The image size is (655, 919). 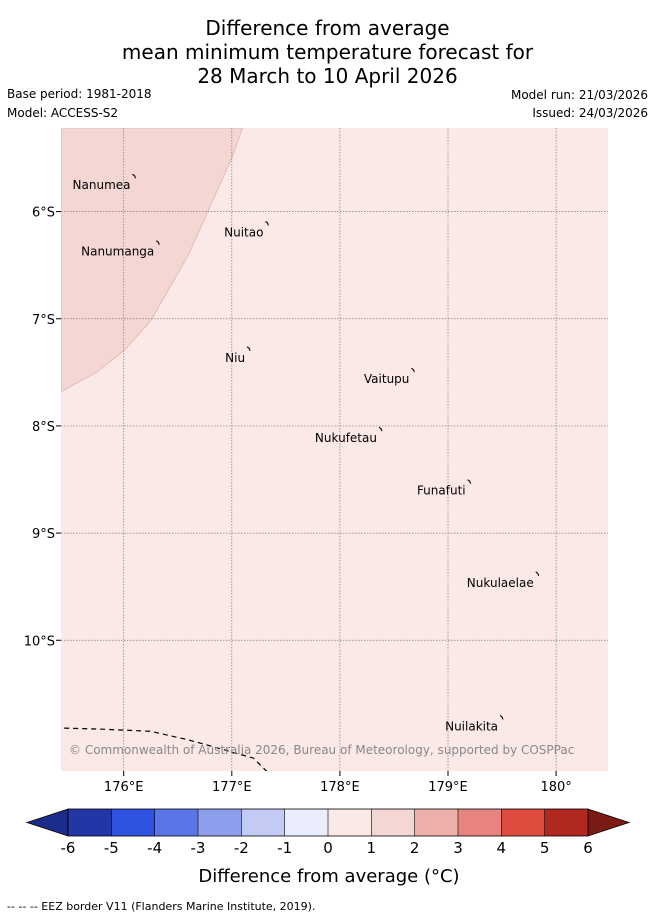 I want to click on issued-text: Issued: 24/03/2026, so click(x=590, y=113).